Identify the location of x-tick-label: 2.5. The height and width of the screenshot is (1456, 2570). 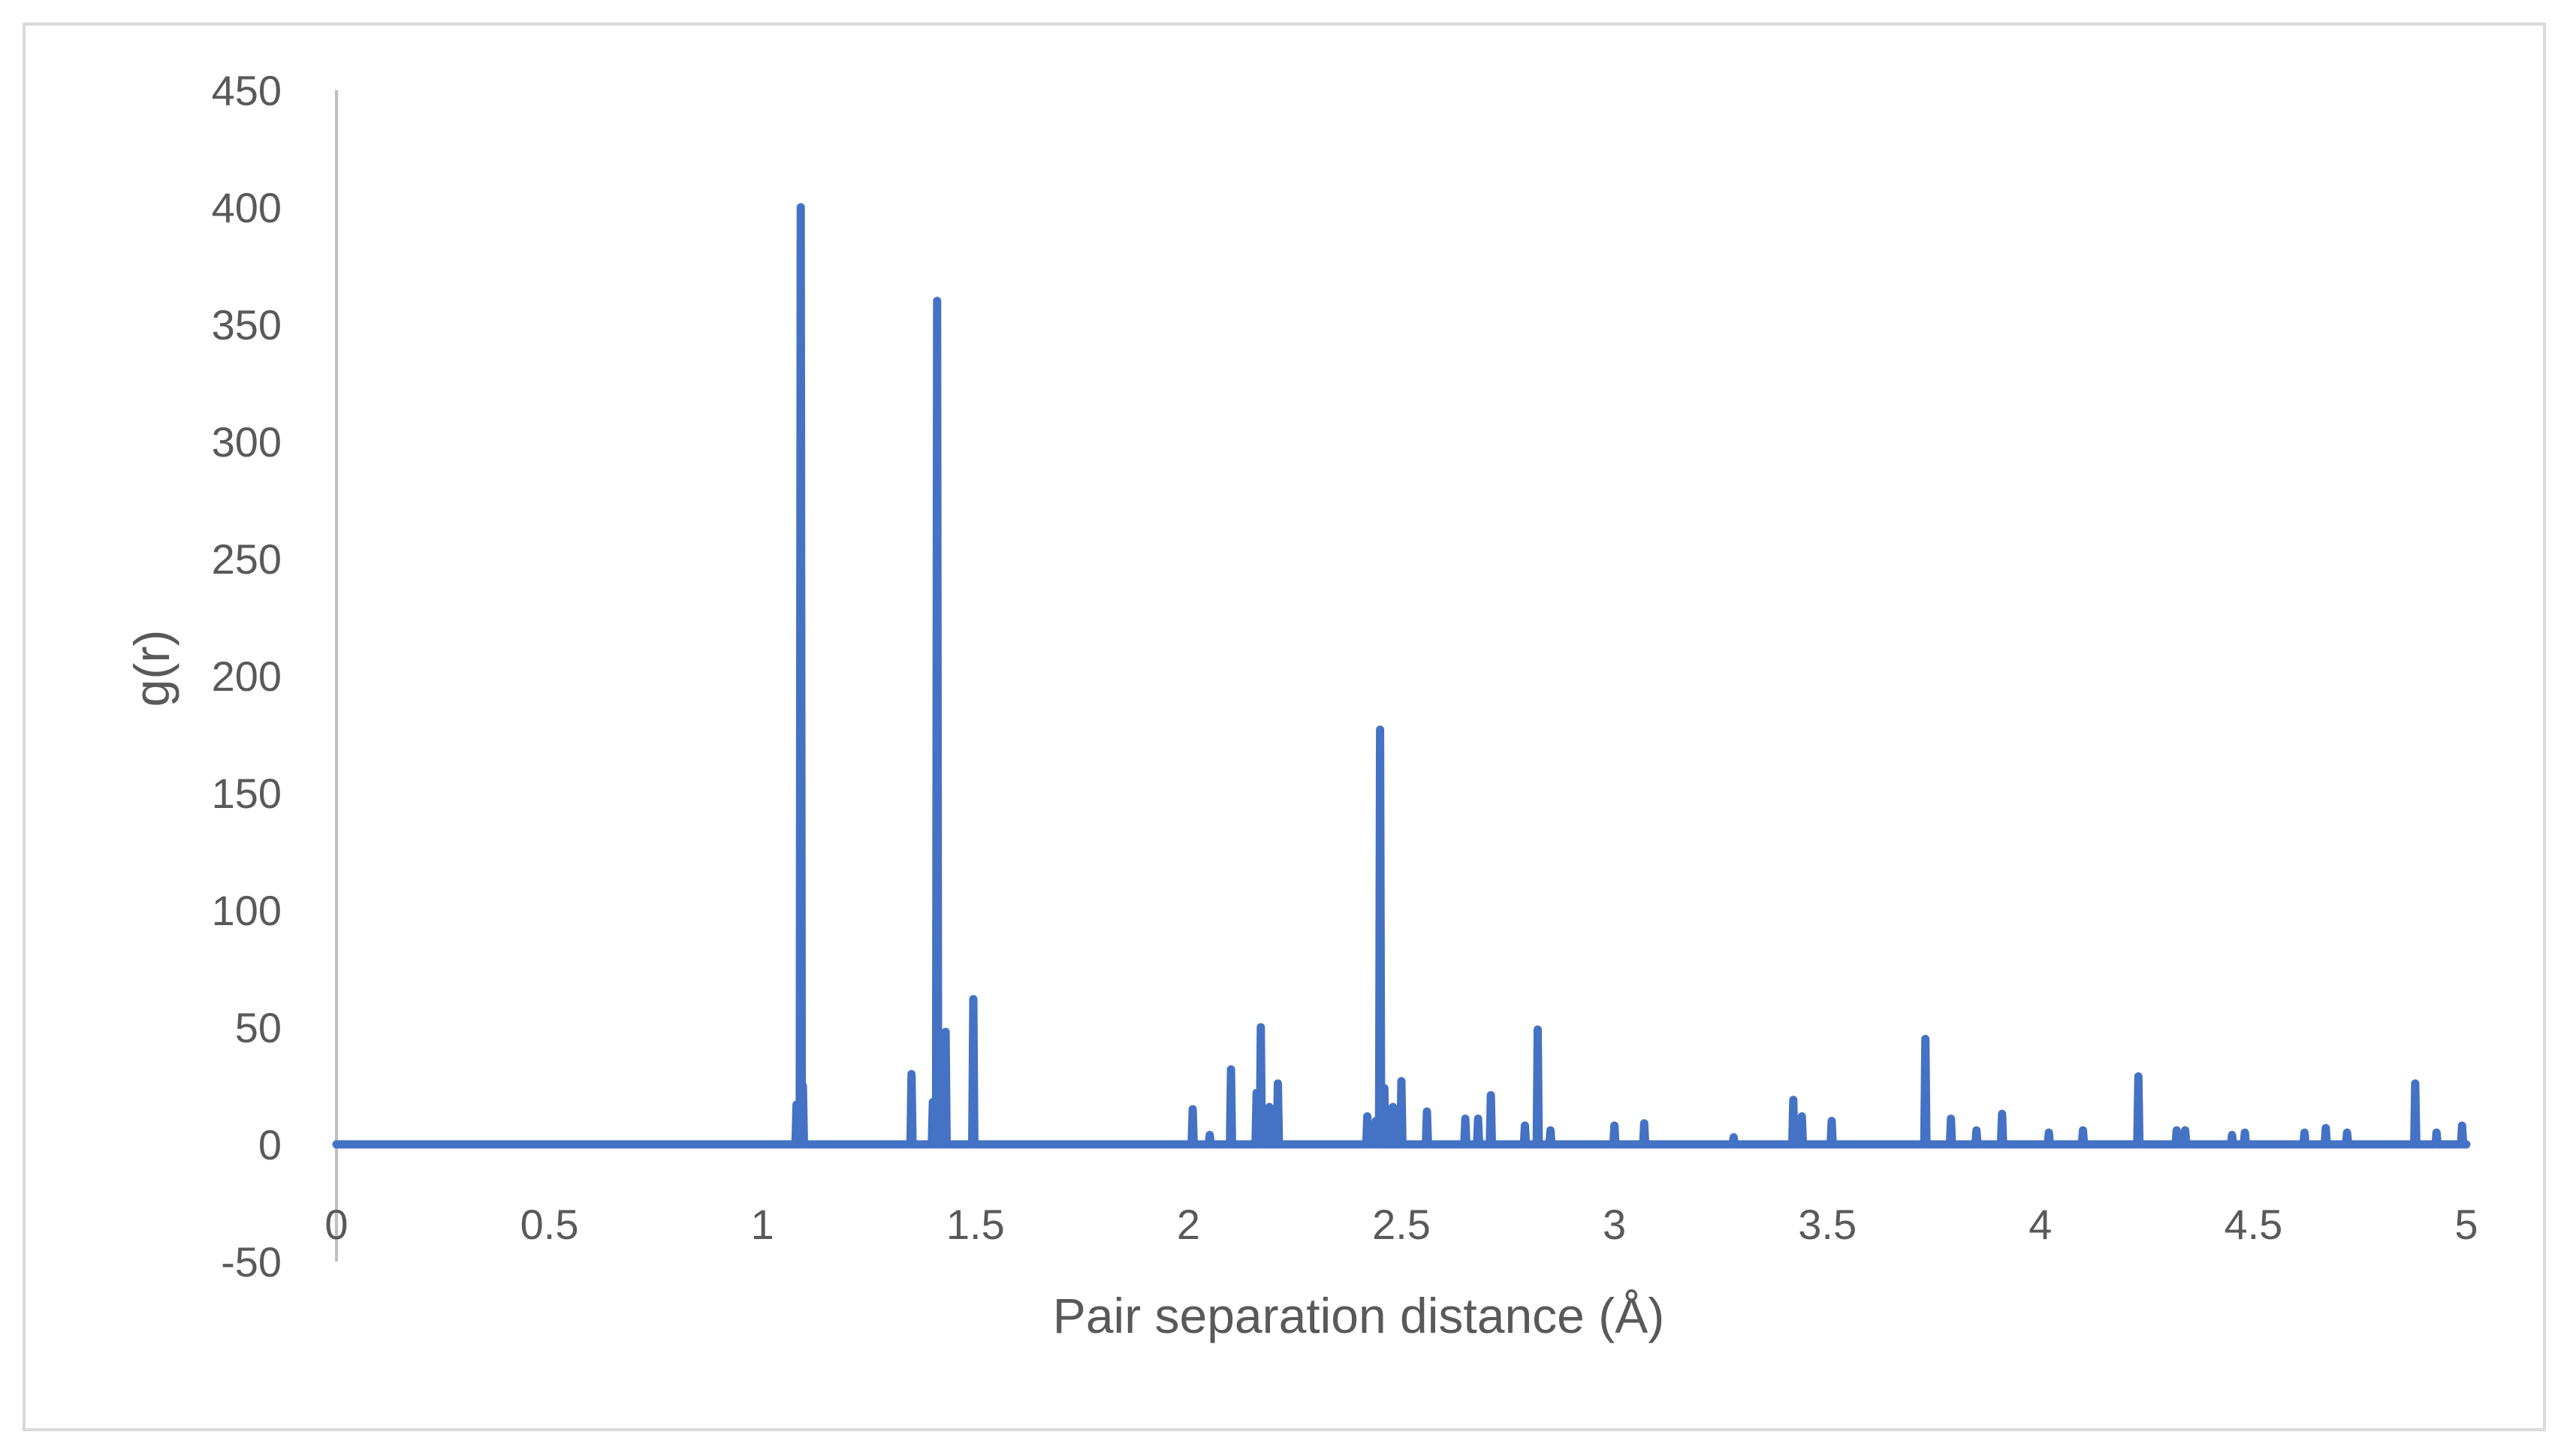
(1401, 1224).